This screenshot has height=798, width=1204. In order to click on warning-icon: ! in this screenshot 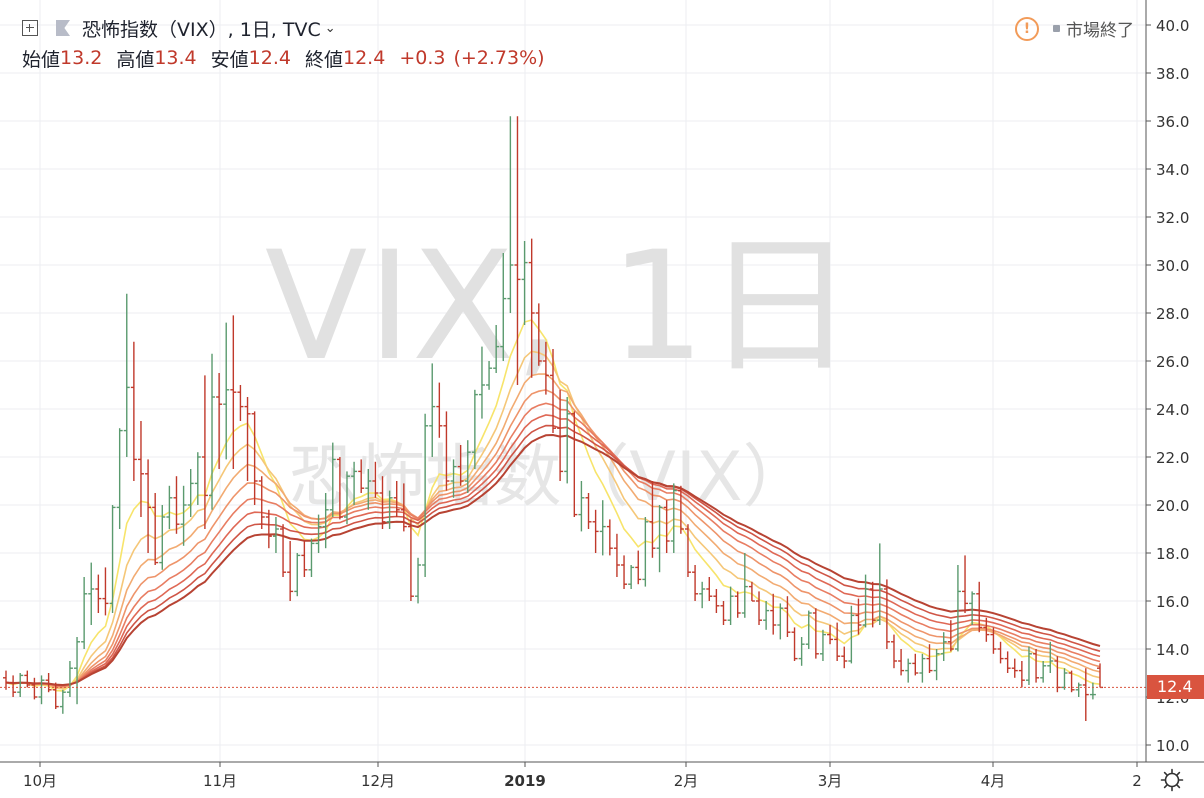, I will do `click(1027, 28)`.